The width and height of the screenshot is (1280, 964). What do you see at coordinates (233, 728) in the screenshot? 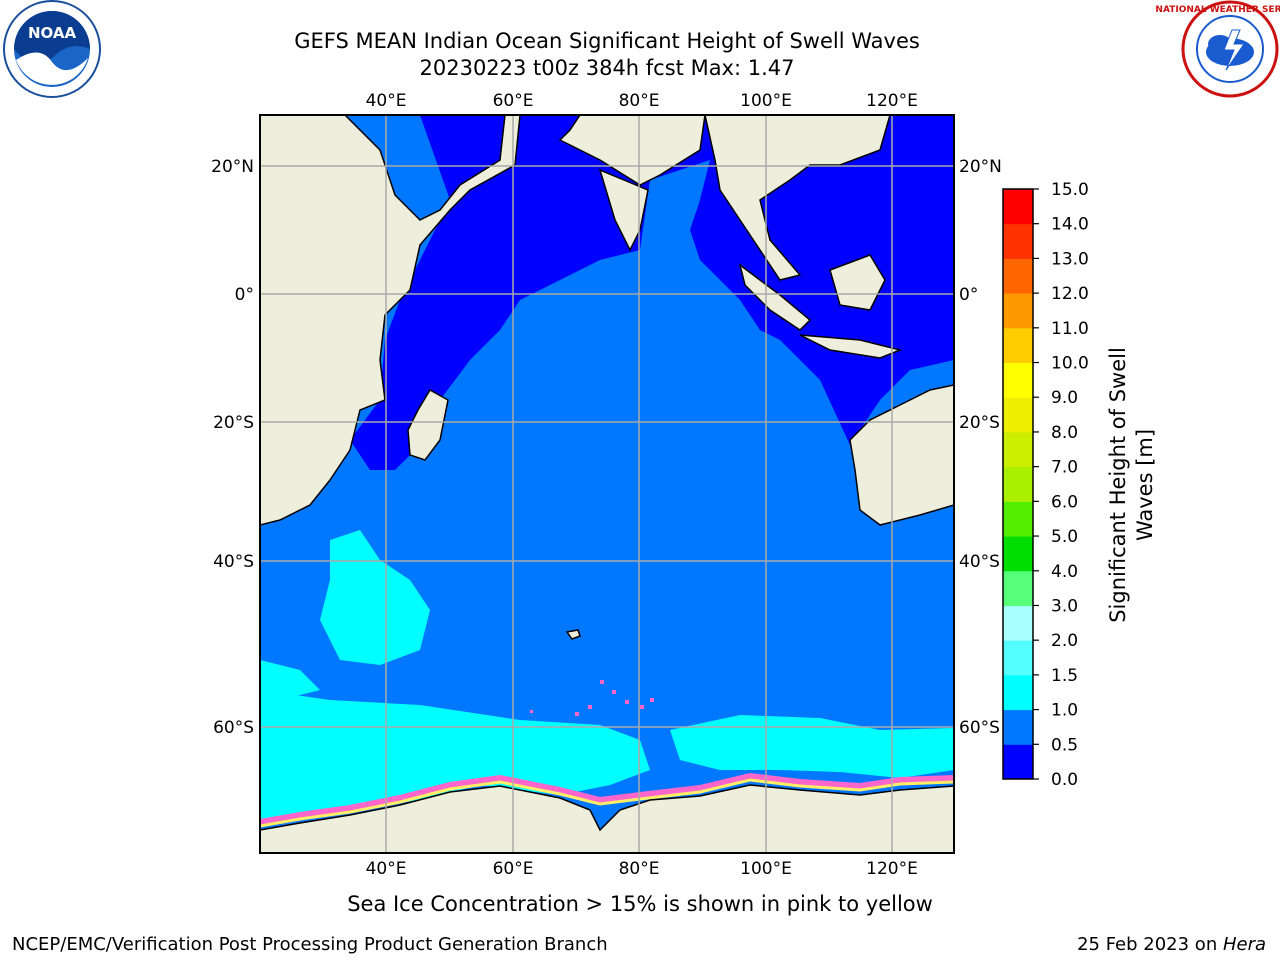
I see `lat-tick-left: 60°S` at bounding box center [233, 728].